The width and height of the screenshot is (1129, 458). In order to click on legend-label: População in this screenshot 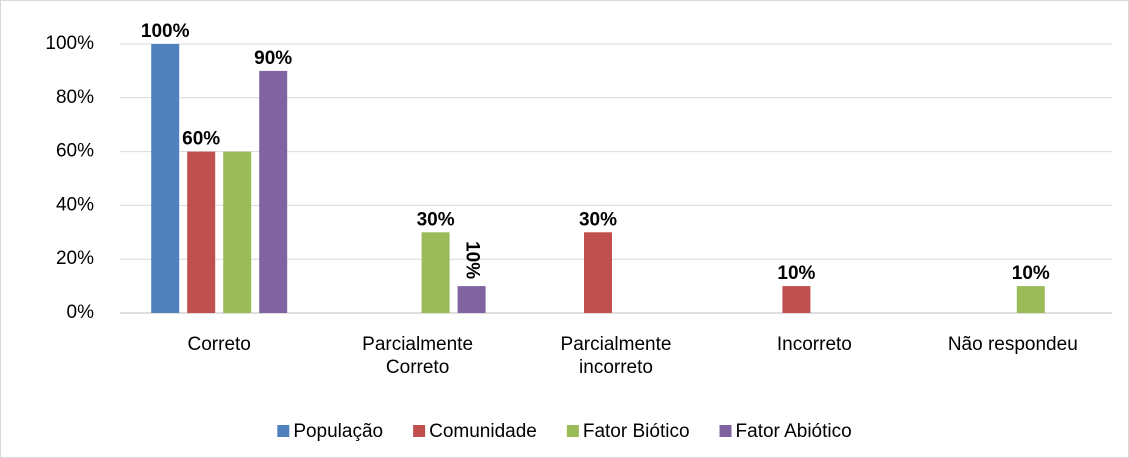, I will do `click(338, 431)`.